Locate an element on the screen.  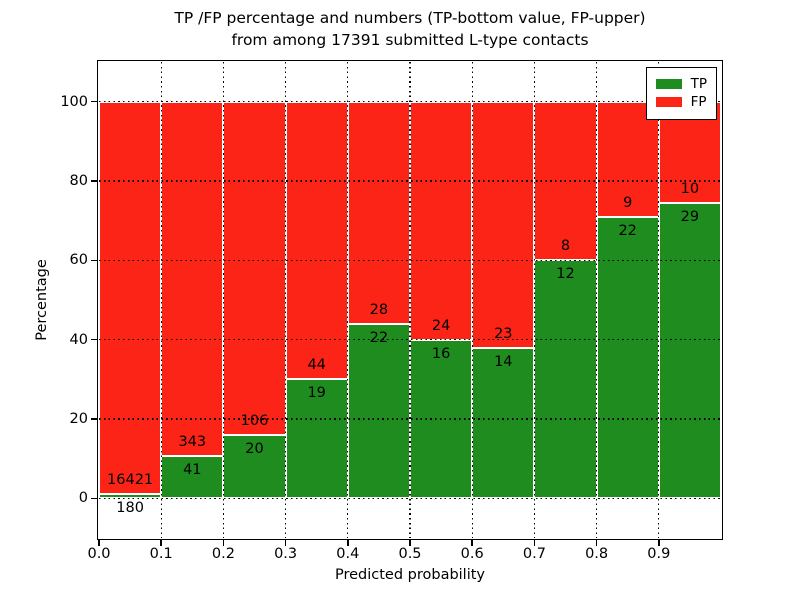
y-tick-label: 0 is located at coordinates (83, 498).